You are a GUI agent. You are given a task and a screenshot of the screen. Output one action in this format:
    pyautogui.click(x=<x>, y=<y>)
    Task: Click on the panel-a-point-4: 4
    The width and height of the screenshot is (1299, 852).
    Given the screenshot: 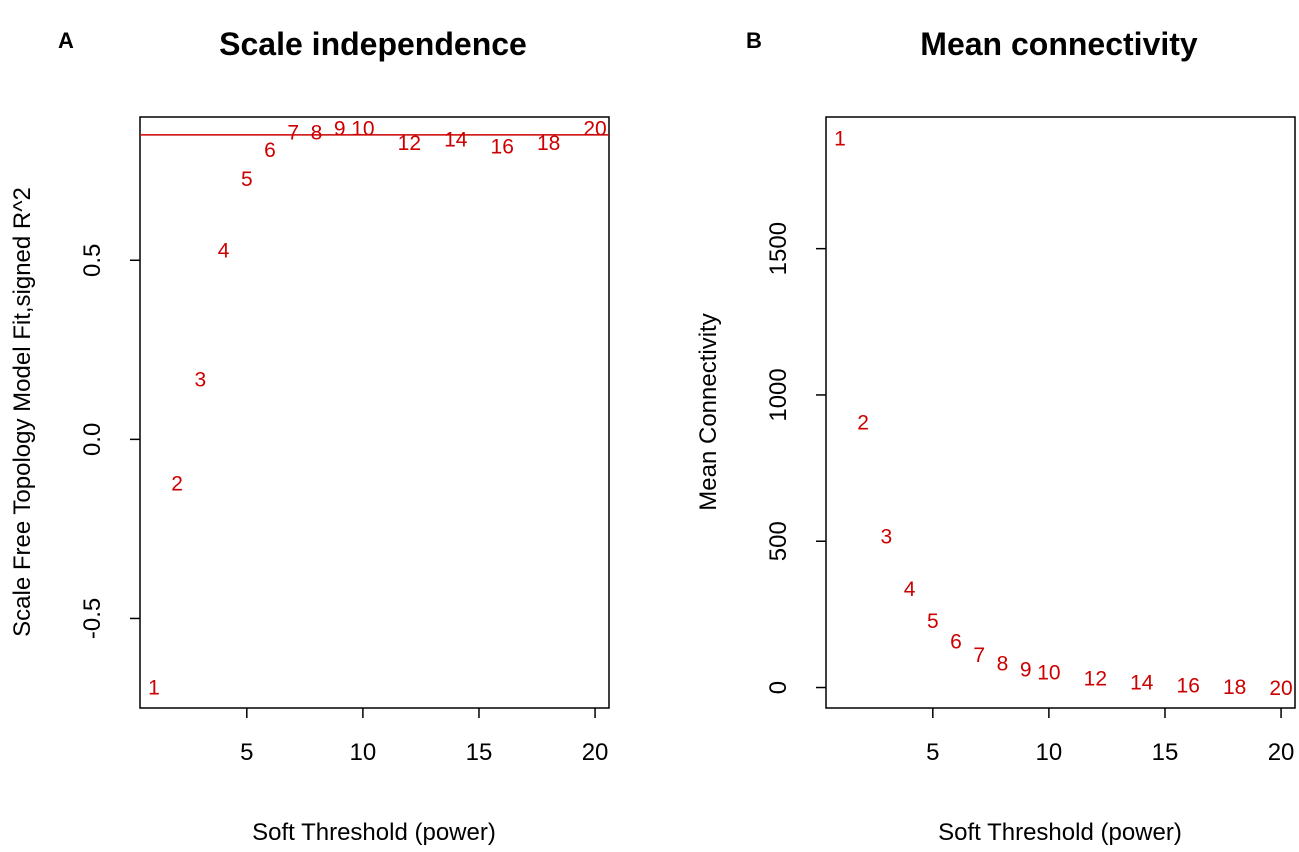 What is the action you would take?
    pyautogui.click(x=224, y=251)
    